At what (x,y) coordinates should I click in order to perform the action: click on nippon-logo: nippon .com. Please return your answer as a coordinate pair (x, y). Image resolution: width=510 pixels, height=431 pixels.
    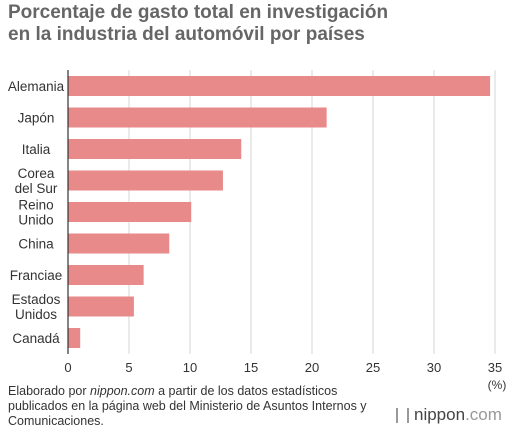
    Looking at the image, I should click on (449, 415).